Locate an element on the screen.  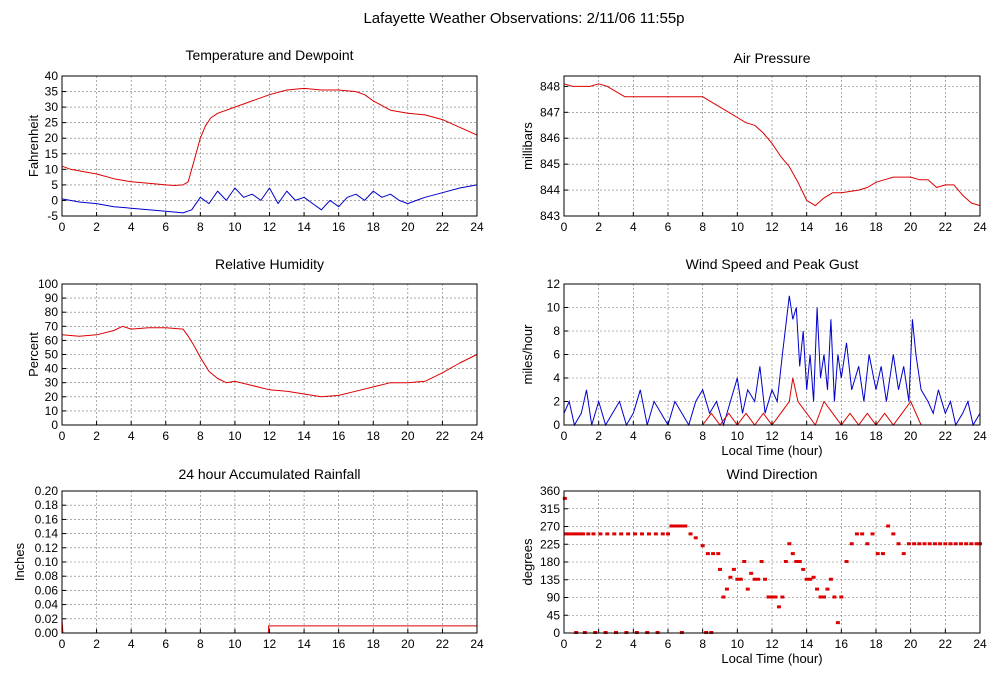
y-tick-label: 846 is located at coordinates (550, 138).